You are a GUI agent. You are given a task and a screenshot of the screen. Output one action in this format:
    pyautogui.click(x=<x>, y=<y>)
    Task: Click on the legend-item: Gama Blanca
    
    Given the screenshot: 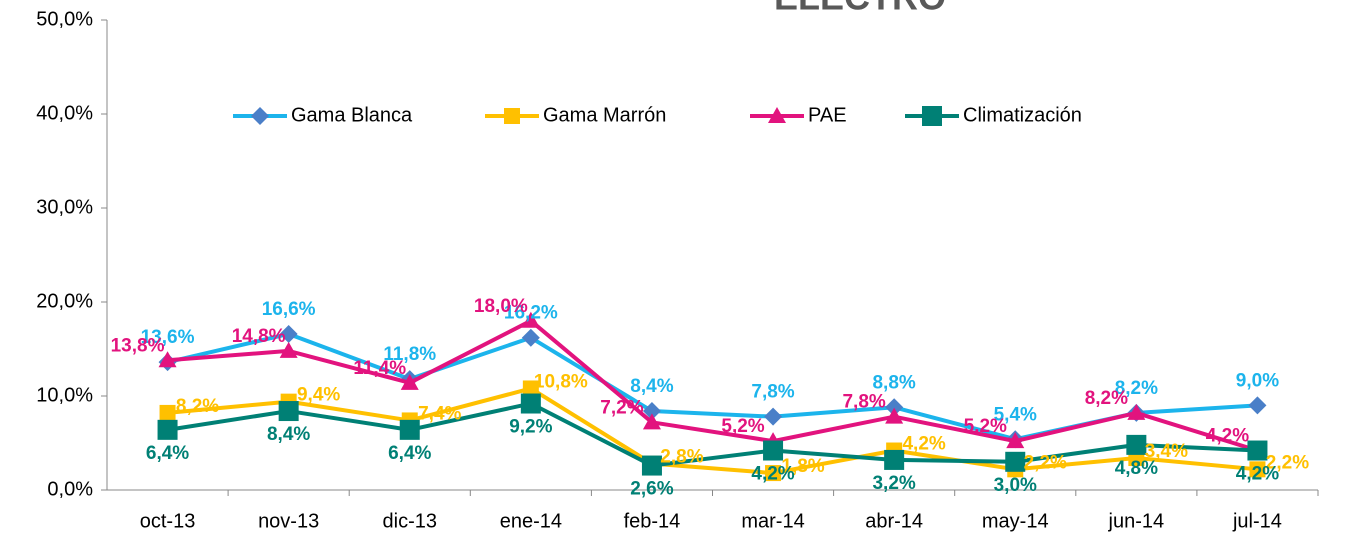 What is the action you would take?
    pyautogui.click(x=323, y=115)
    